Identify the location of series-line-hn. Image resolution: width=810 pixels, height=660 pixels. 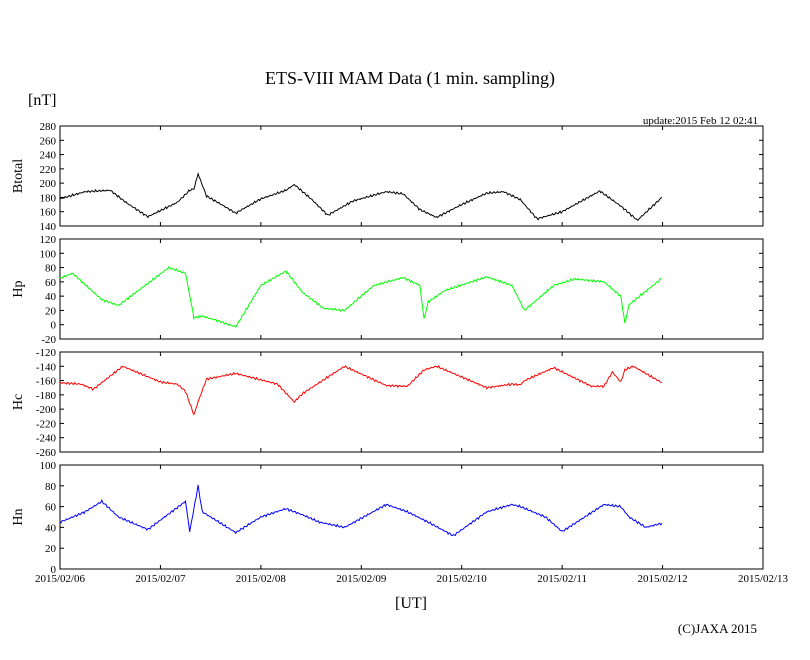
(361, 510).